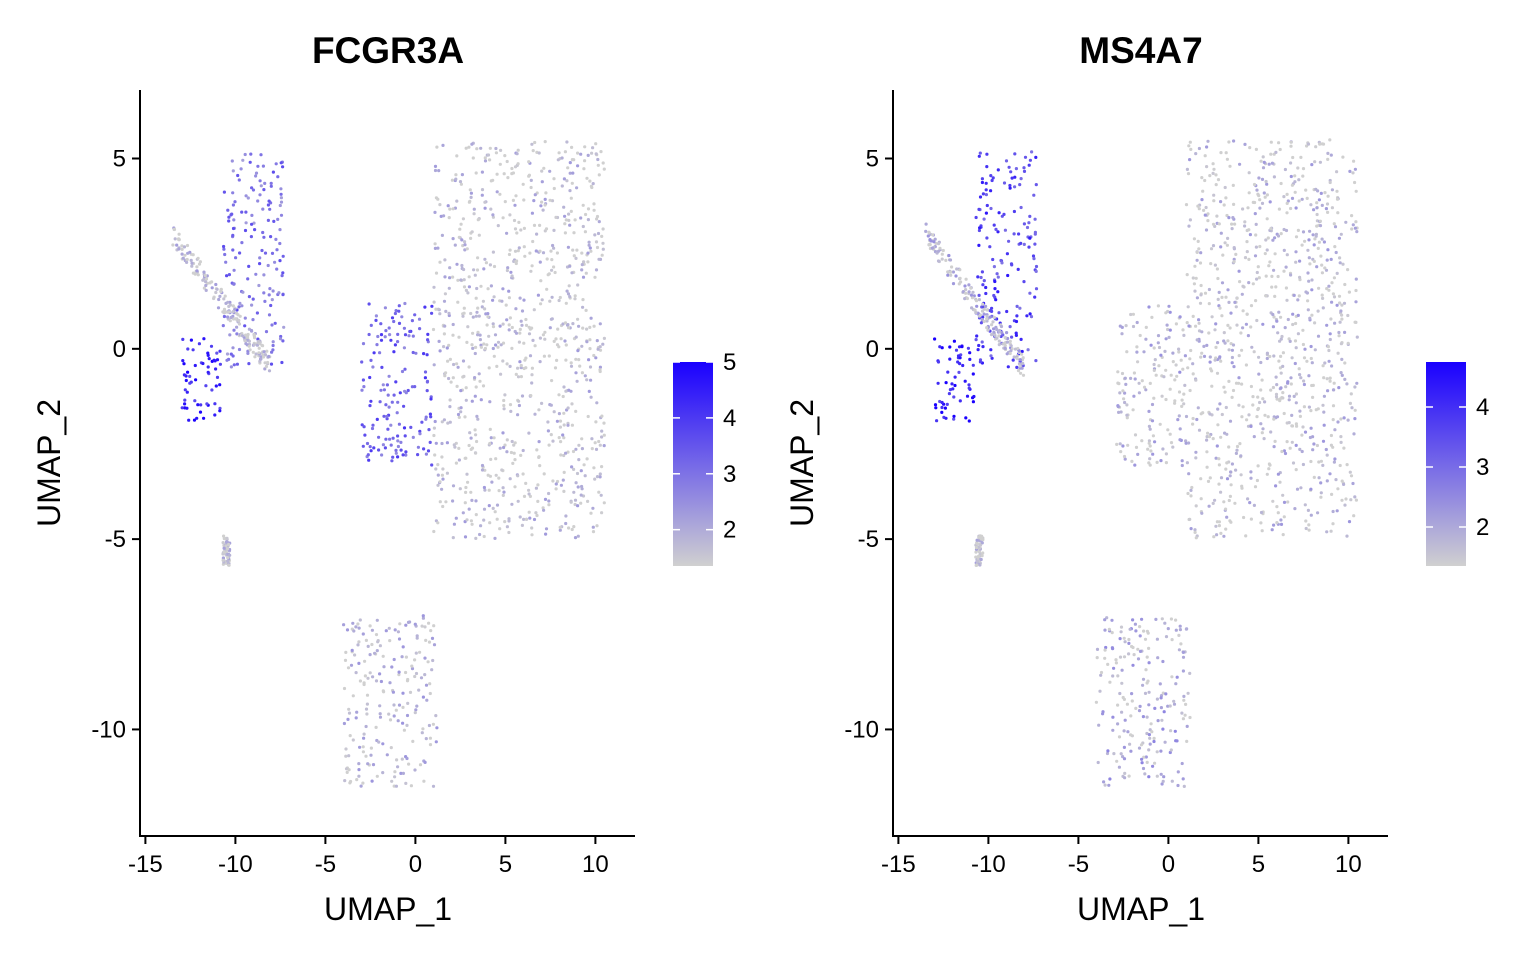 The width and height of the screenshot is (1536, 960). I want to click on x-tick-label: 5, so click(505, 864).